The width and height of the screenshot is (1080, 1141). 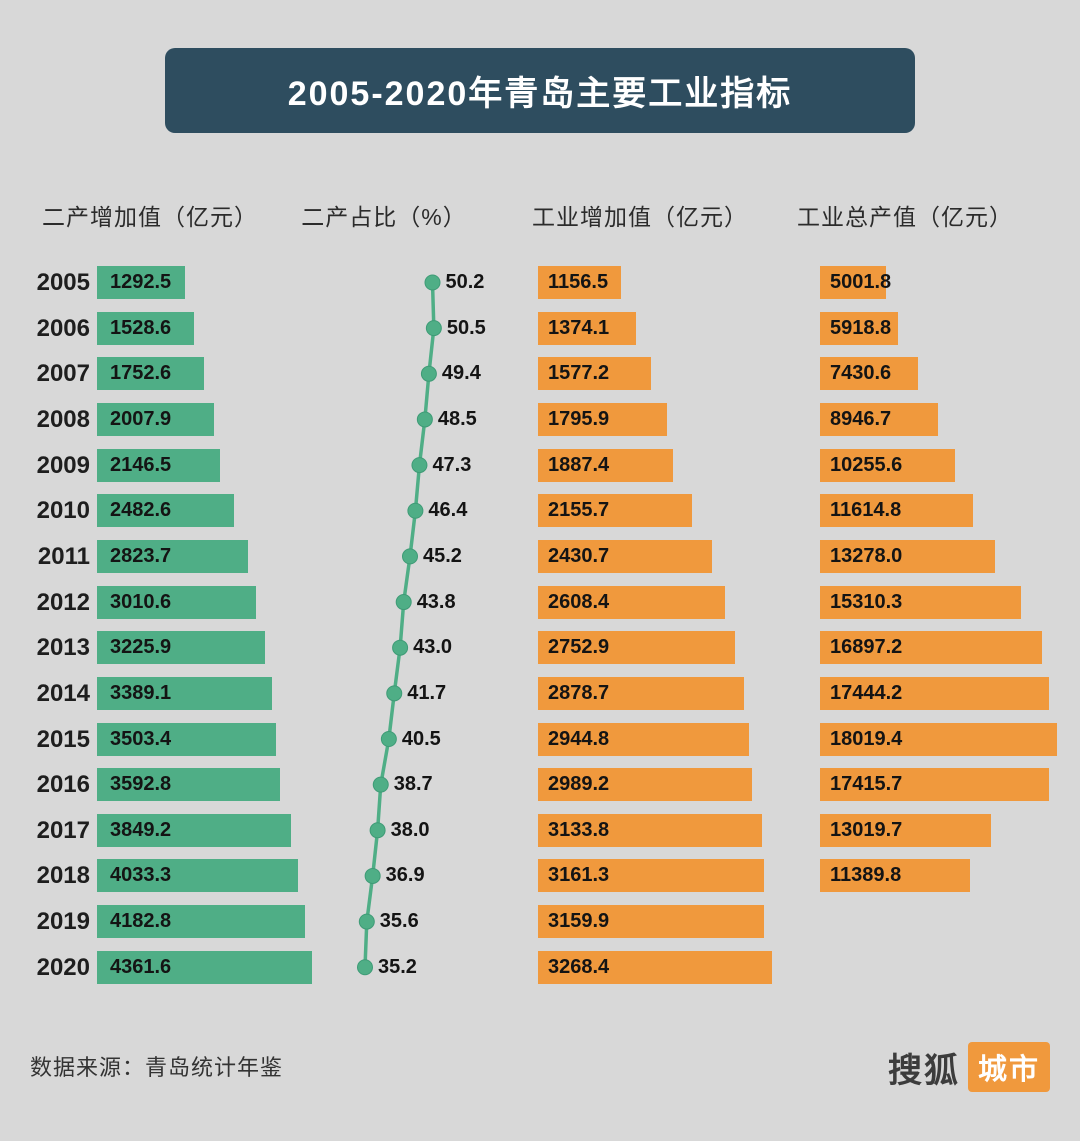 I want to click on page-title: 2005-2020年青岛主要工业指标, so click(x=540, y=90).